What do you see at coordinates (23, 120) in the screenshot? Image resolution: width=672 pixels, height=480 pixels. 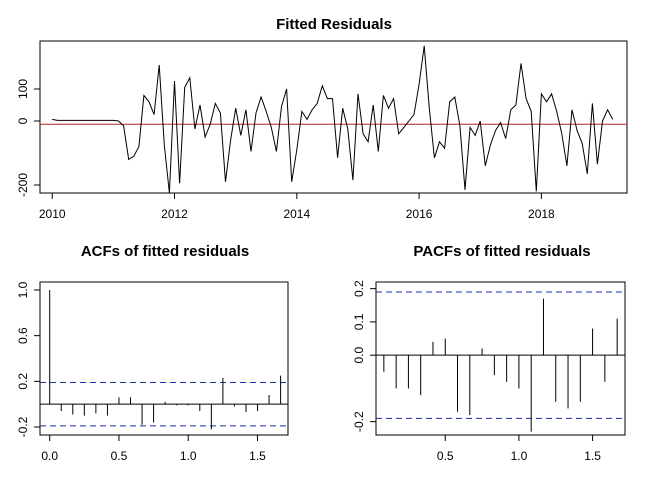 I see `y-tick-label: 0` at bounding box center [23, 120].